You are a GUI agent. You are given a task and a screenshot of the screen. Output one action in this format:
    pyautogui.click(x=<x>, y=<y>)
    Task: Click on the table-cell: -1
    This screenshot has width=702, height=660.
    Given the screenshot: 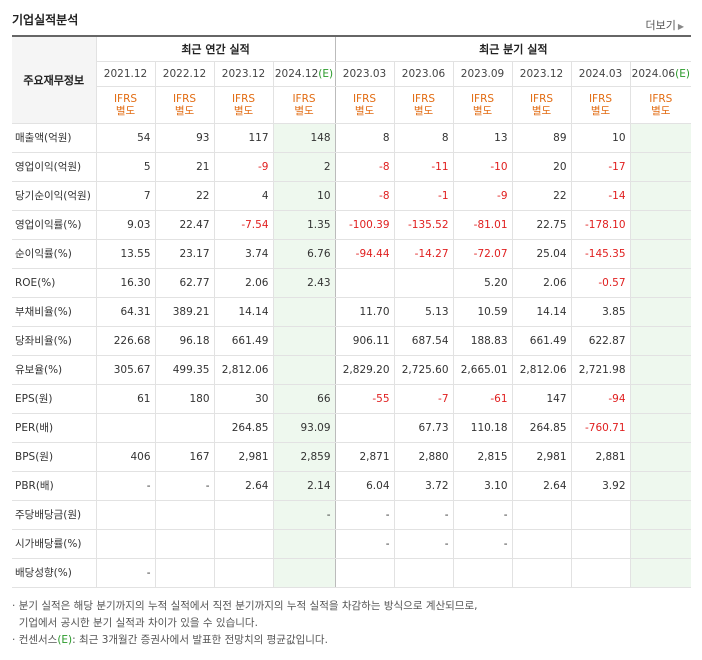 What is the action you would take?
    pyautogui.click(x=423, y=195)
    